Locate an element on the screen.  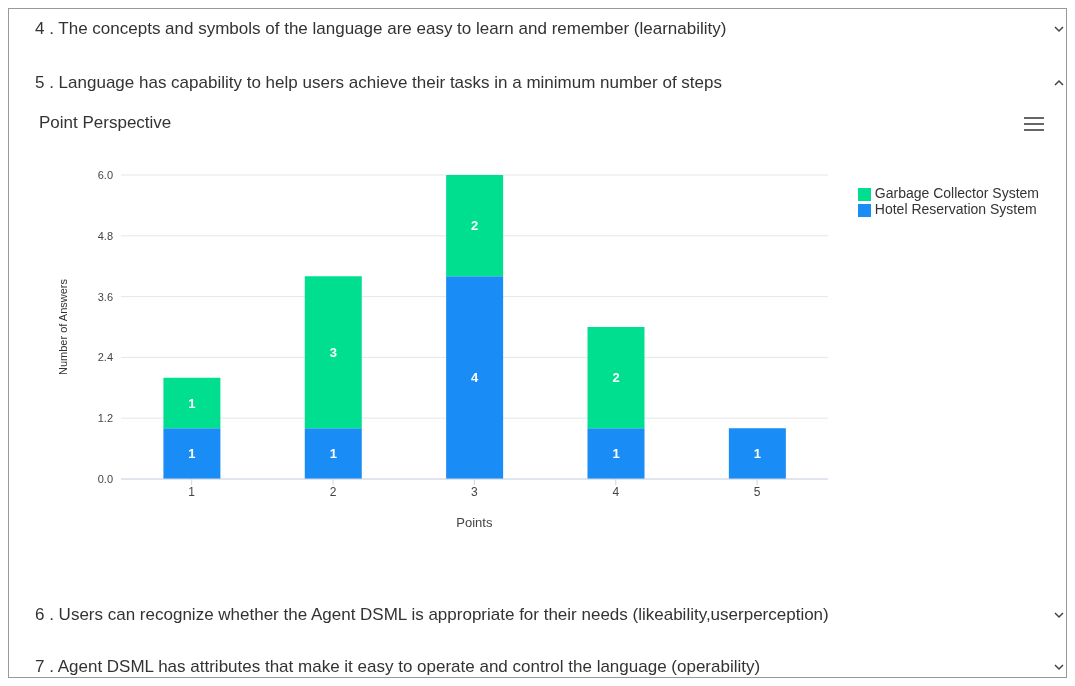
x-tick-label: 4 is located at coordinates (616, 491).